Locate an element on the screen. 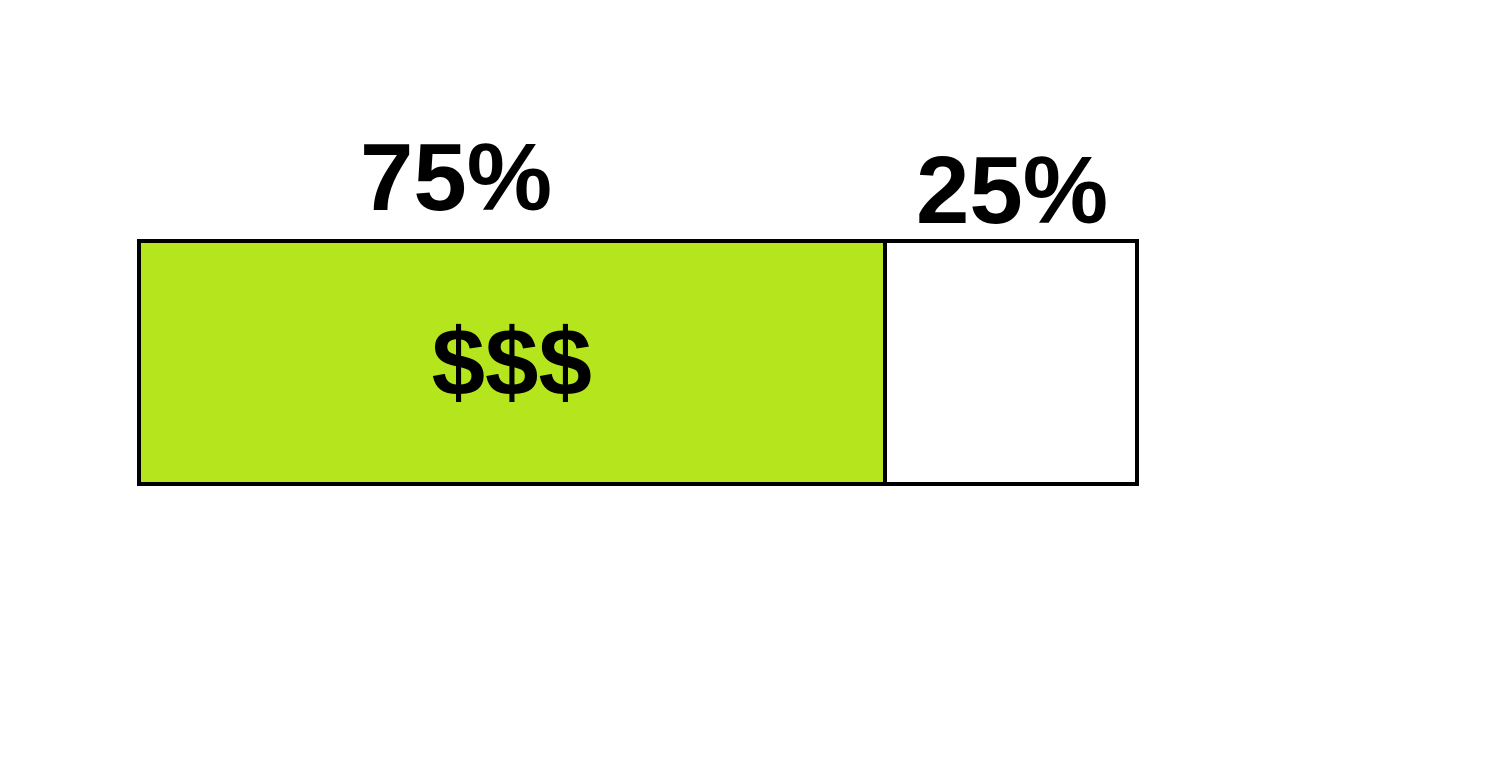  segment-percent-label-empty: 25% is located at coordinates (1012, 190).